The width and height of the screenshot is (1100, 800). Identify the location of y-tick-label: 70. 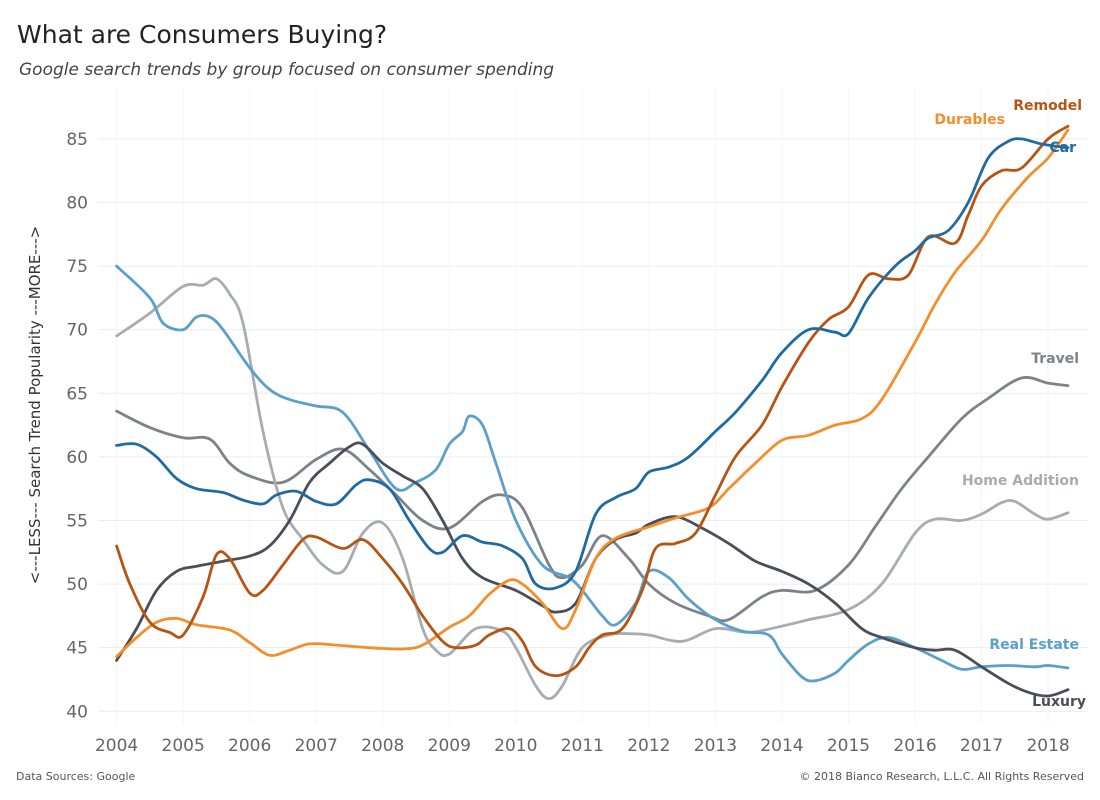
(77, 331).